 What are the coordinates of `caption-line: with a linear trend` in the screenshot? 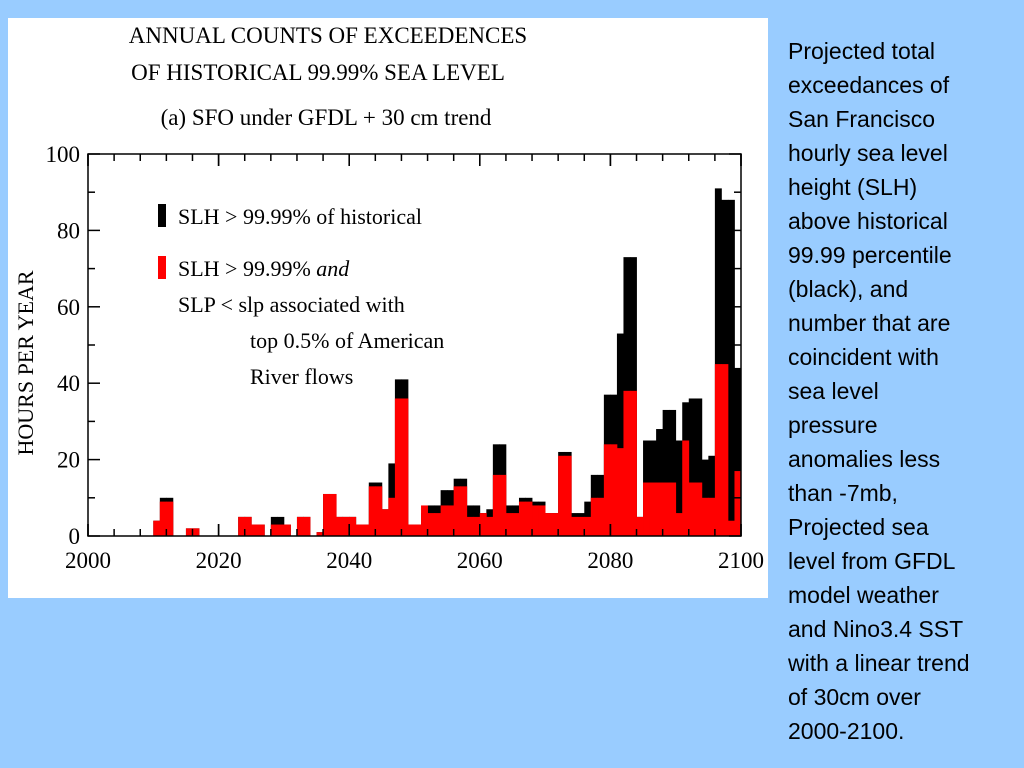 It's located at (879, 663).